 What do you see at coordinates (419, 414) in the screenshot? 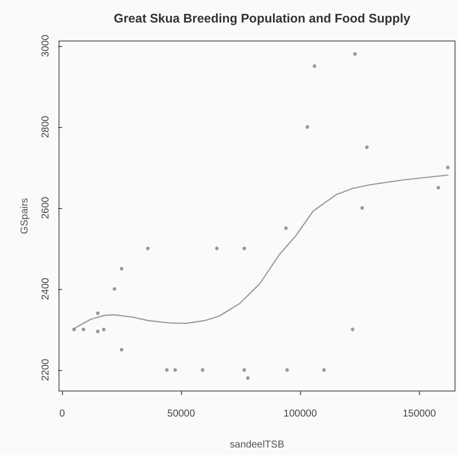
I see `x-tick-label: 150000` at bounding box center [419, 414].